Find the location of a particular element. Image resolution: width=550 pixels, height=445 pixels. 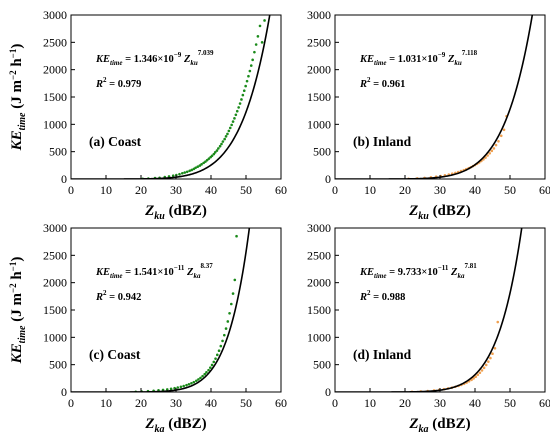

equation-coefficient: = 1.346×10 is located at coordinates (147, 59).